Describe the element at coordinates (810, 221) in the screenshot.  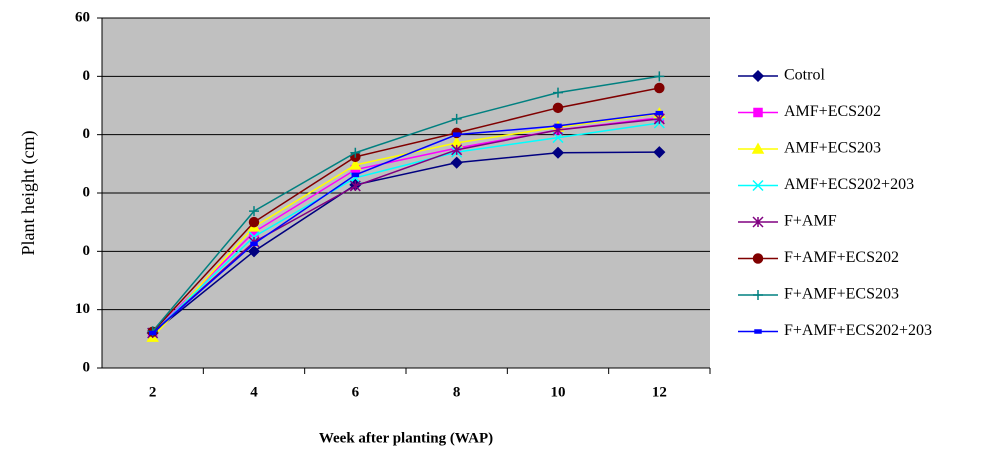
I see `legend-label: F+AMF` at that location.